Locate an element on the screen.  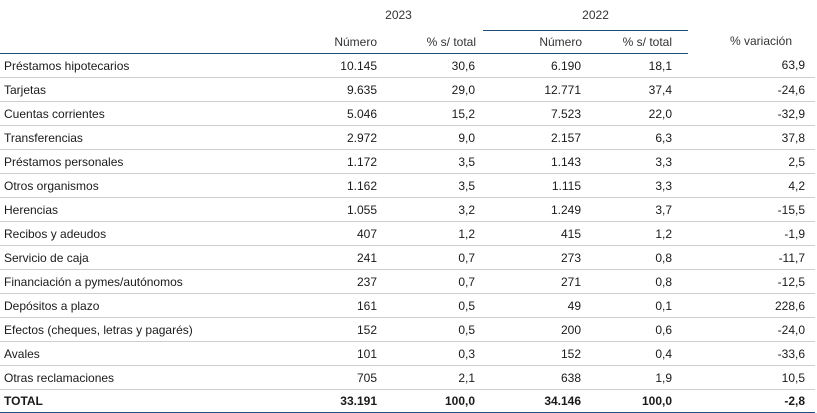
row-variation: 10,5 is located at coordinates (752, 377).